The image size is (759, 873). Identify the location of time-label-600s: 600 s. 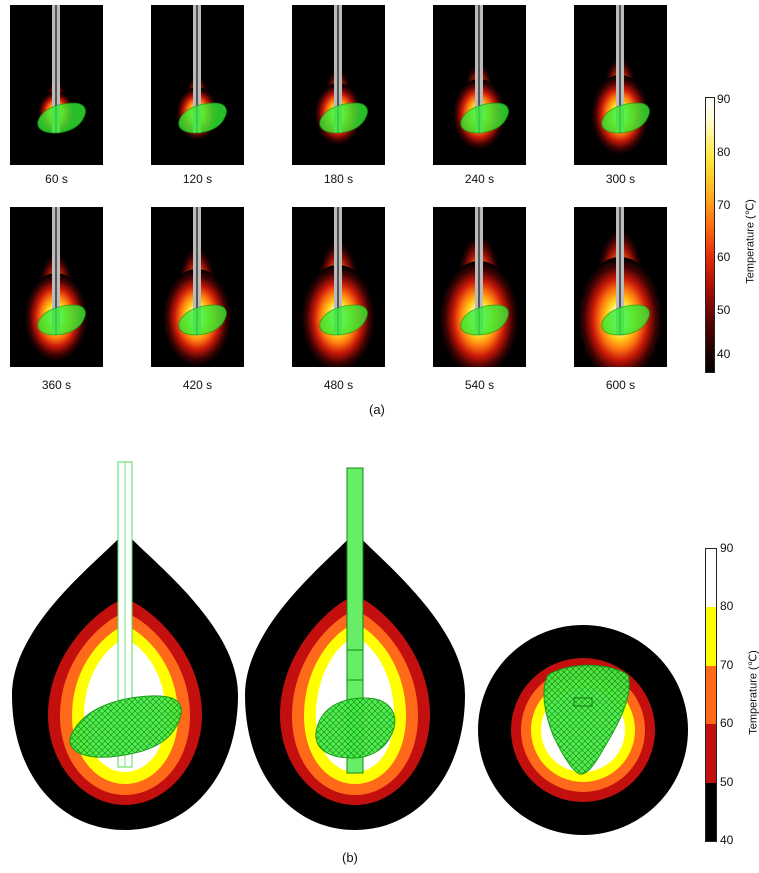
(620, 385).